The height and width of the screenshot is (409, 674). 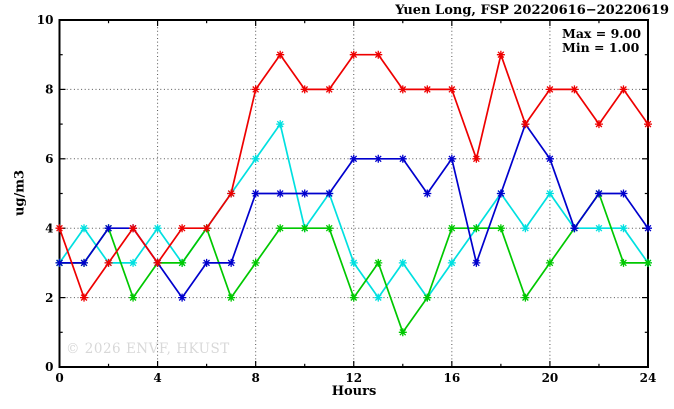 What do you see at coordinates (157, 378) in the screenshot?
I see `x-tick-label: 4` at bounding box center [157, 378].